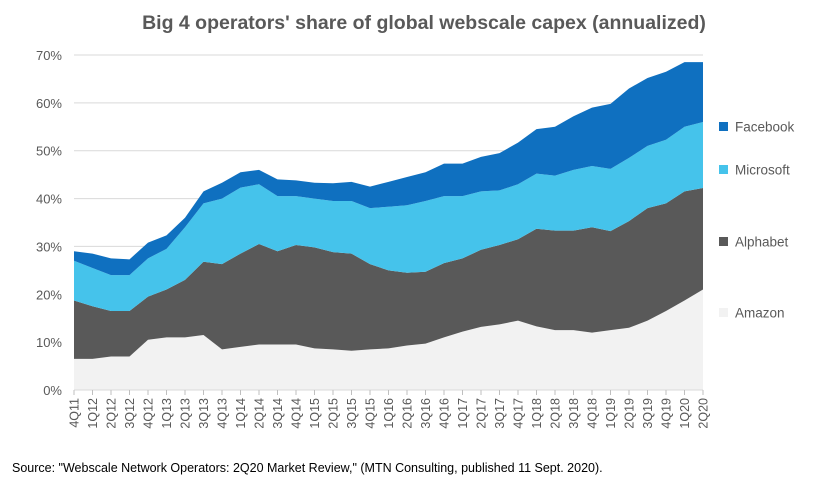  Describe the element at coordinates (593, 413) in the screenshot. I see `x-tick-label: 4Q18` at that location.